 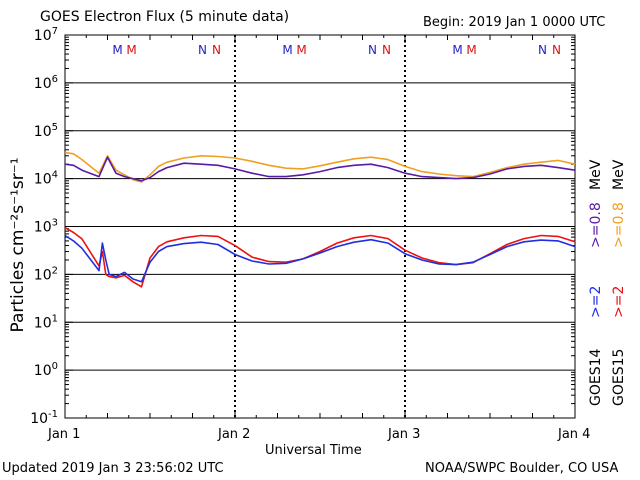 What do you see at coordinates (46, 35) in the screenshot?
I see `y-tick-label: 10⁷` at bounding box center [46, 35].